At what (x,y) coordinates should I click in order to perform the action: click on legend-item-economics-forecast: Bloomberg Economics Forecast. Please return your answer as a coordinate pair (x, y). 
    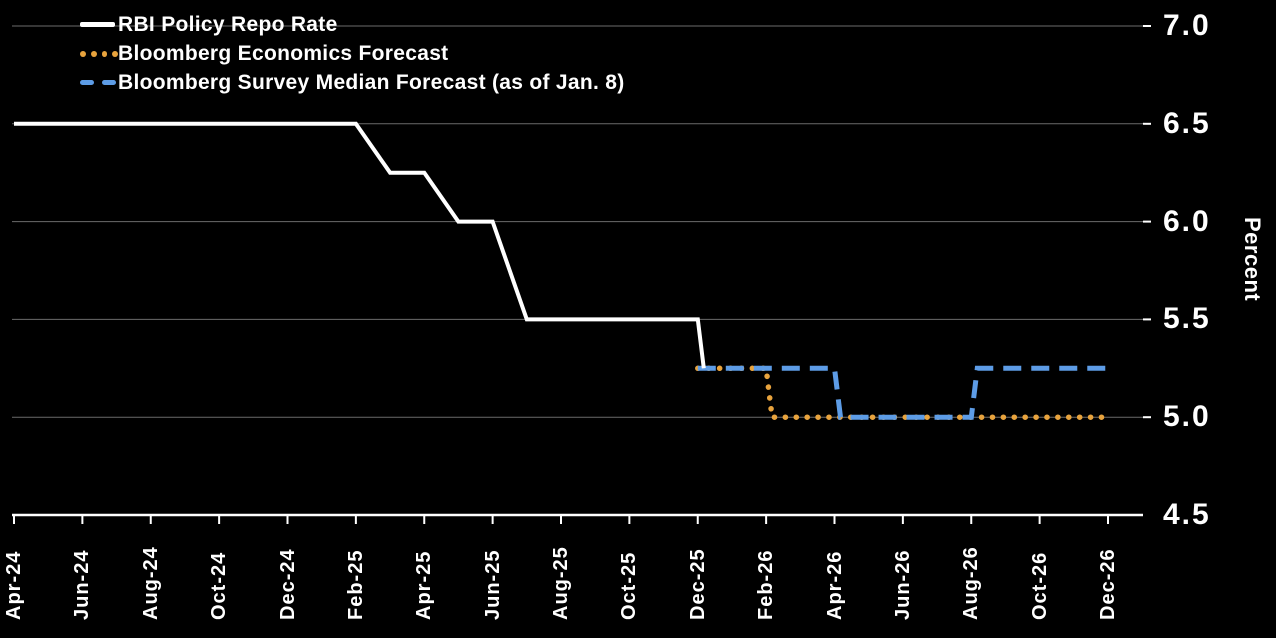
    Looking at the image, I should click on (352, 53).